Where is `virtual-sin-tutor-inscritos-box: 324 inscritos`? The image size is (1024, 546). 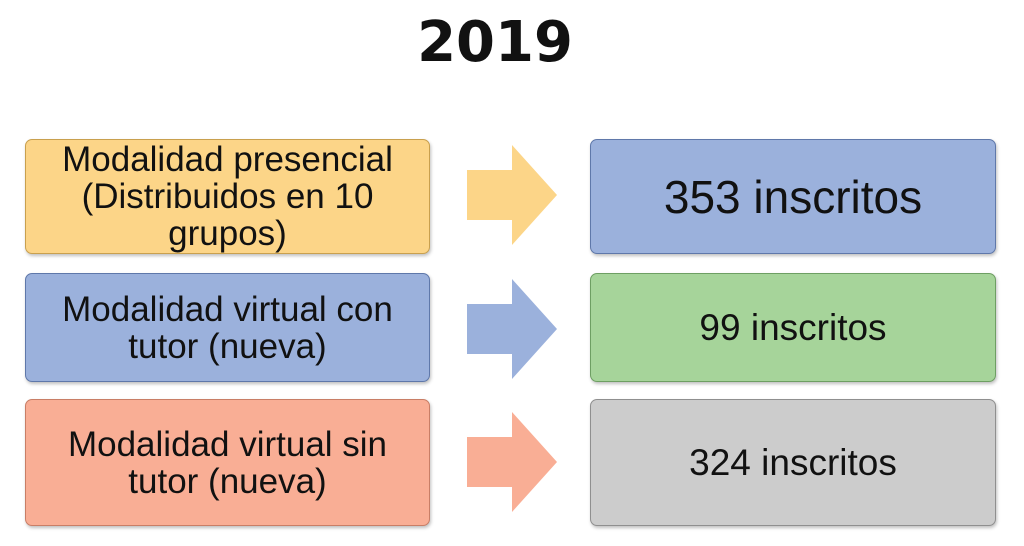 virtual-sin-tutor-inscritos-box: 324 inscritos is located at coordinates (793, 462).